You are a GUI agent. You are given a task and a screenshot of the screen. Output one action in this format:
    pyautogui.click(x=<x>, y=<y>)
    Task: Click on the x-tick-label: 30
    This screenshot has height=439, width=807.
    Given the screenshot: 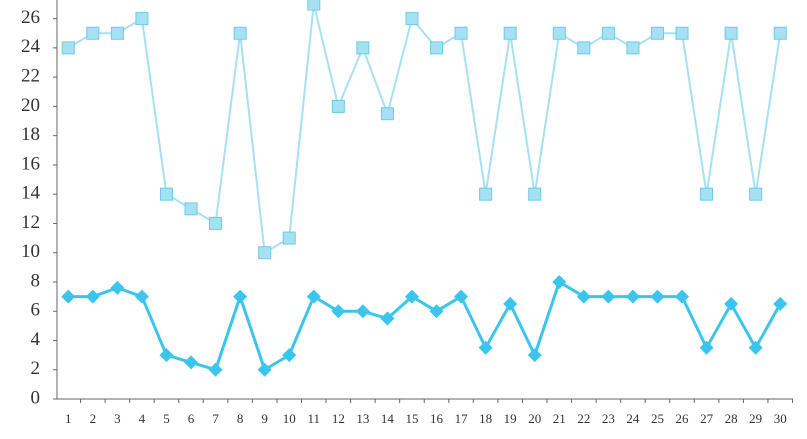 What is the action you would take?
    pyautogui.click(x=780, y=418)
    